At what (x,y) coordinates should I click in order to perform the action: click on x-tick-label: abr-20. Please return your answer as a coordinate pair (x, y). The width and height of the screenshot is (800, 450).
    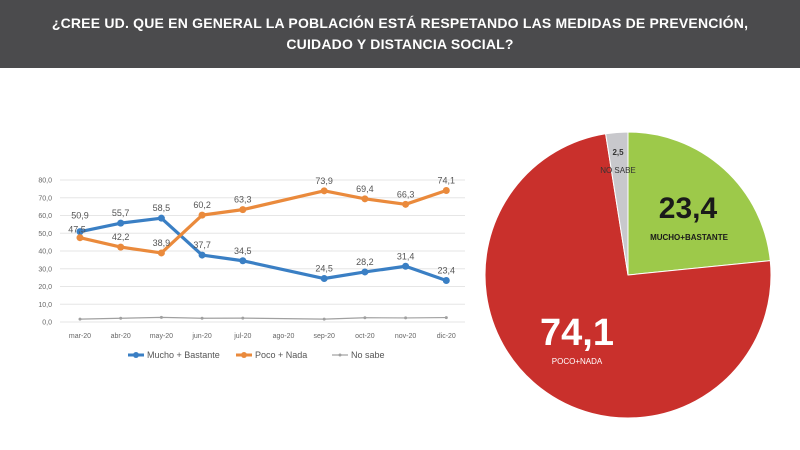
    Looking at the image, I should click on (121, 336).